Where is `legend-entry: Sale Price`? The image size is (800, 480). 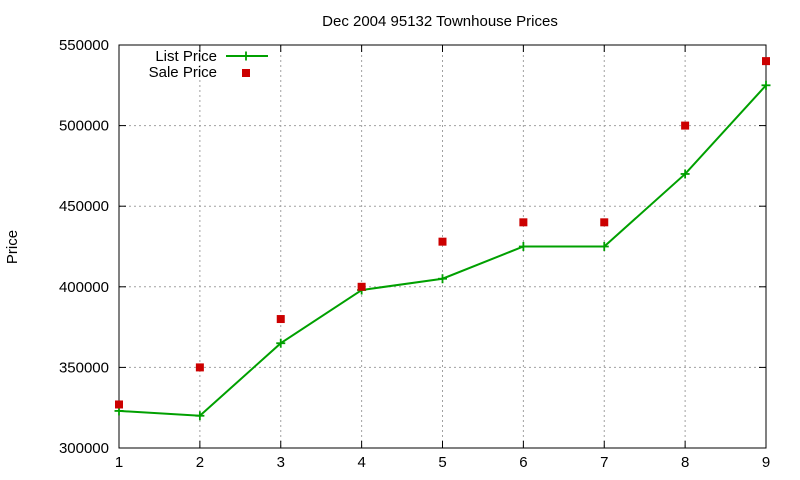
legend-entry: Sale Price is located at coordinates (199, 72).